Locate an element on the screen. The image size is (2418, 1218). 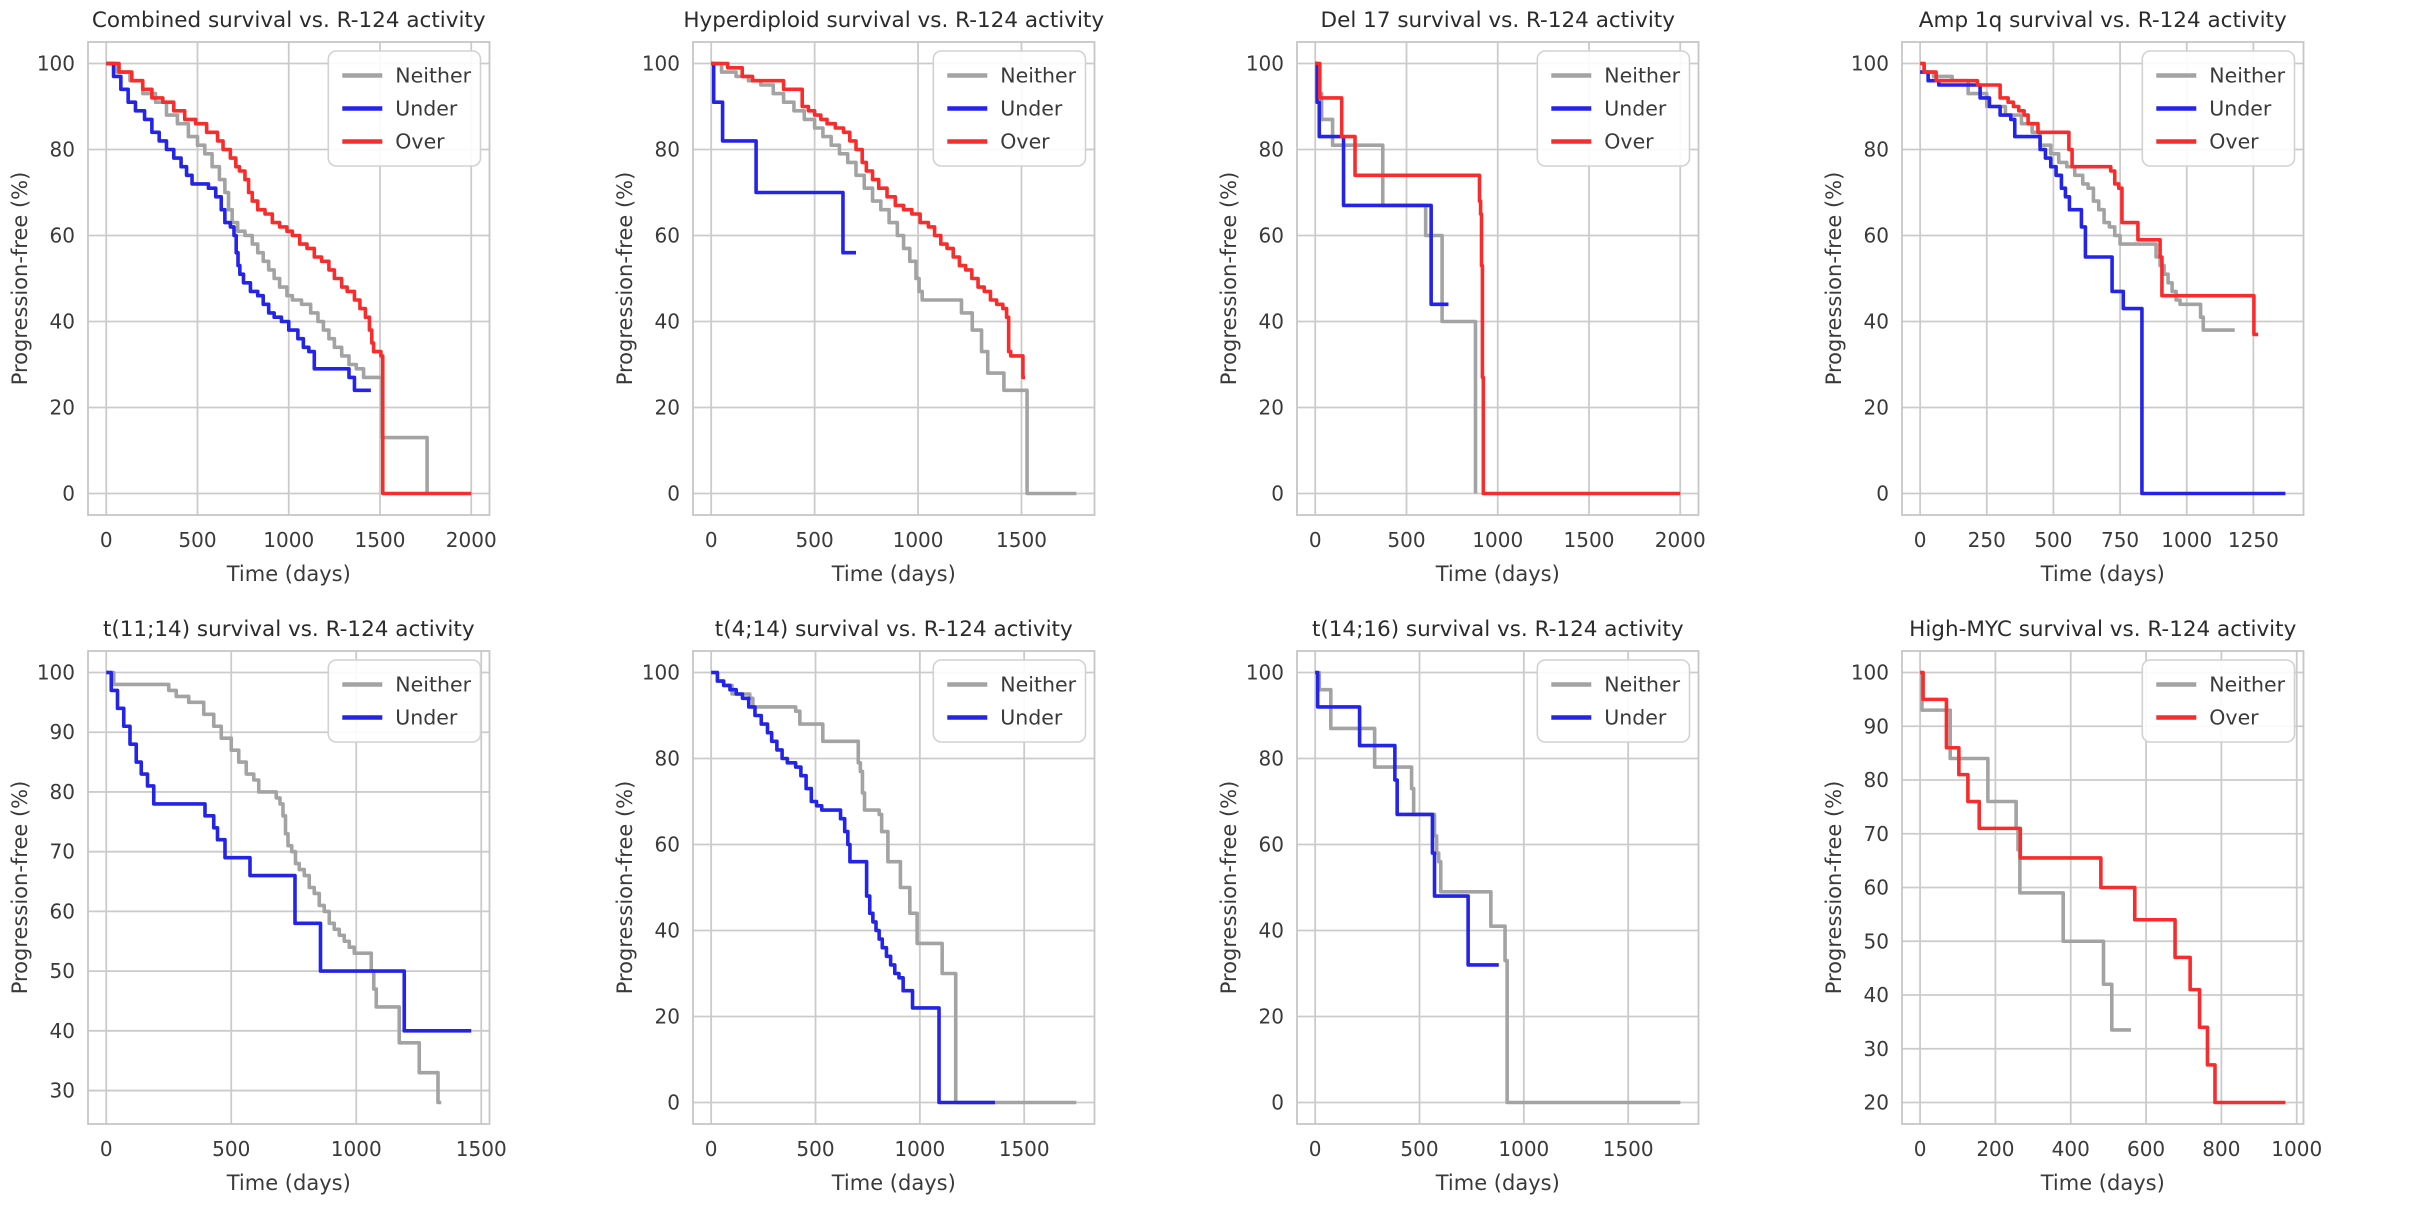
chart-title: t(4;14) survival vs. R-124 activity is located at coordinates (893, 629).